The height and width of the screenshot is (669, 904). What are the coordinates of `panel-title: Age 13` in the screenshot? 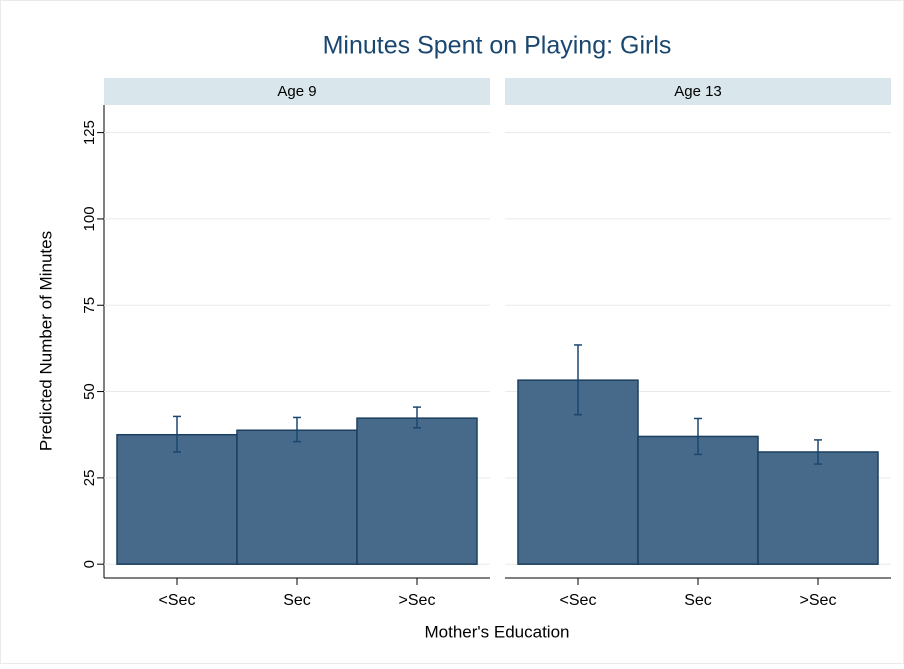 It's located at (698, 91).